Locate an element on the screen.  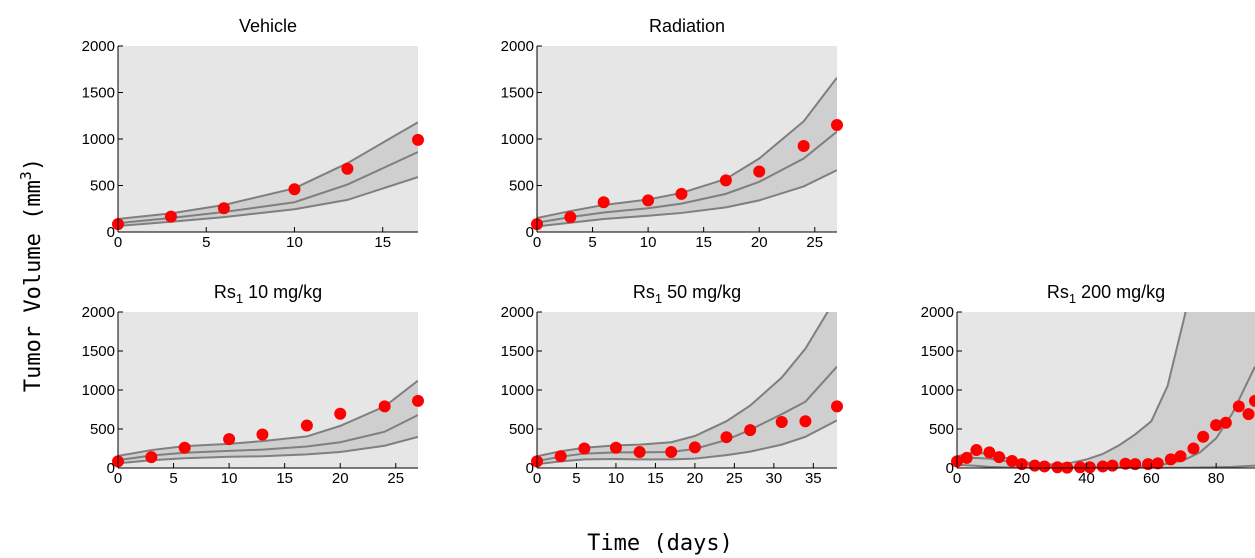
panel-title-rest: 10 mg/kg is located at coordinates (282, 292).